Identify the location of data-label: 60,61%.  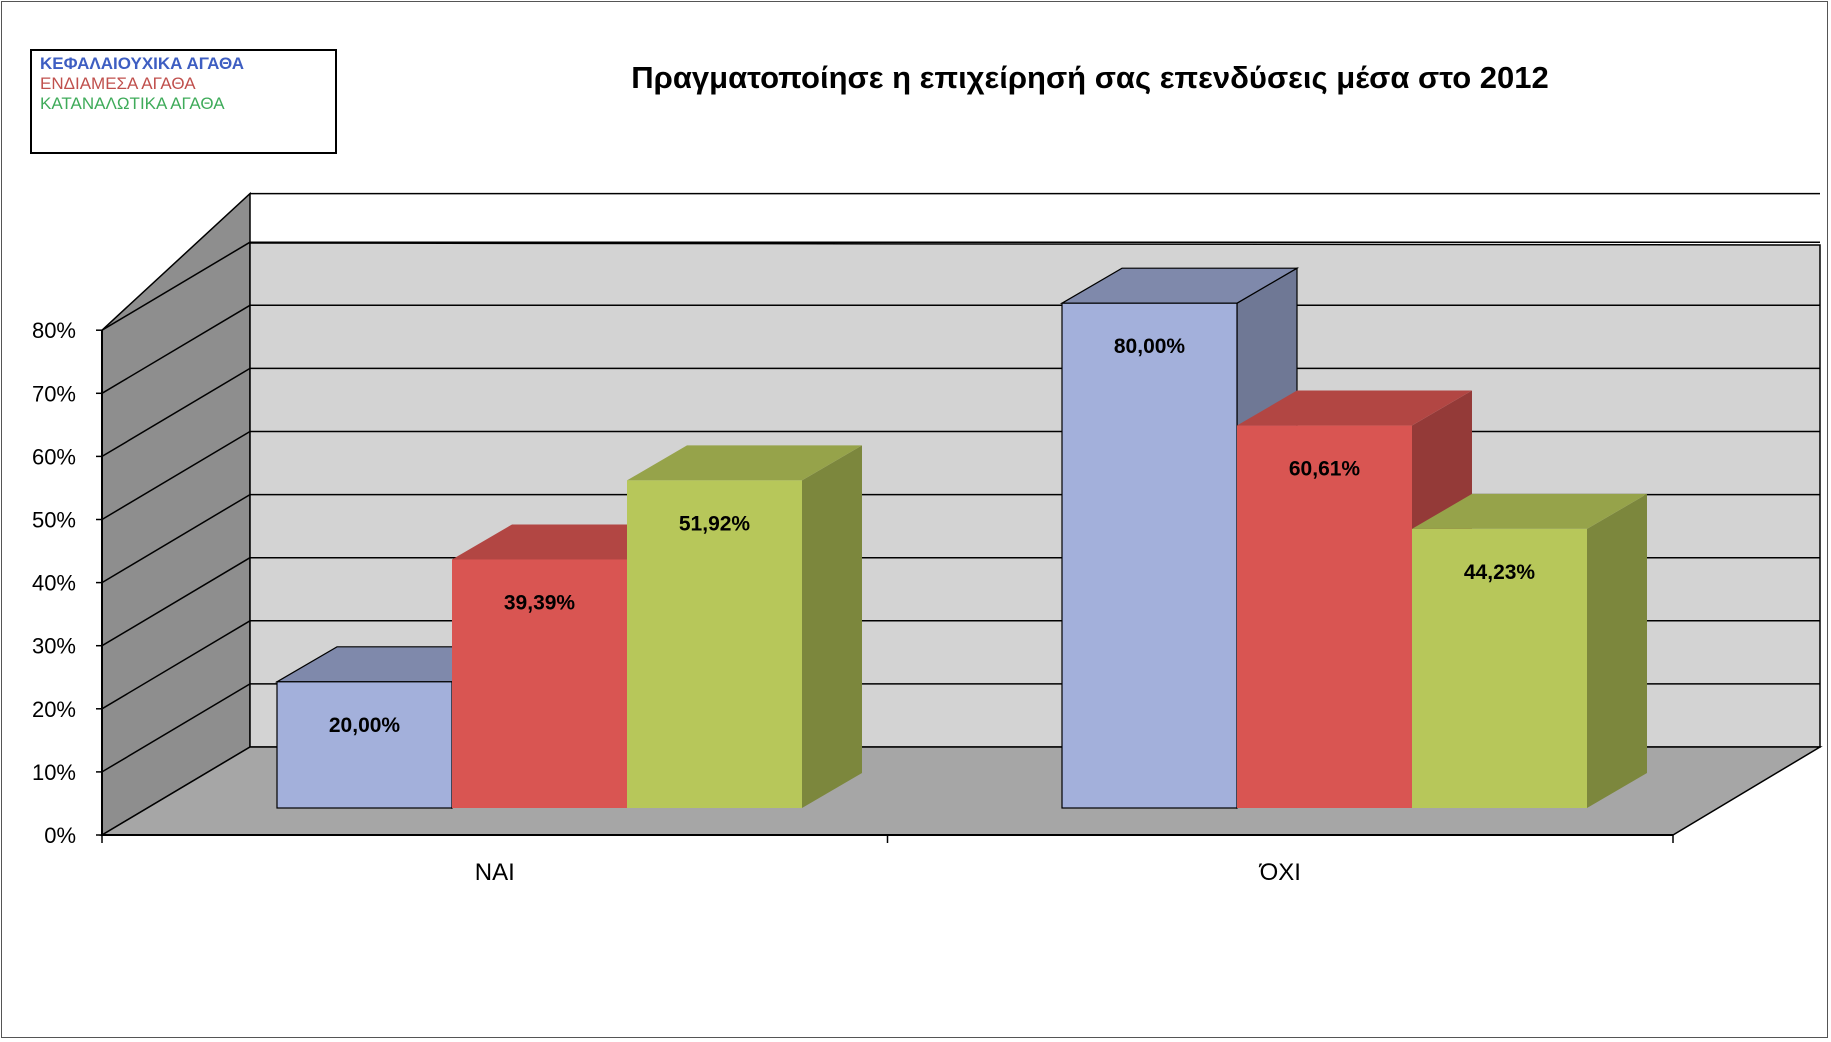
(1325, 469).